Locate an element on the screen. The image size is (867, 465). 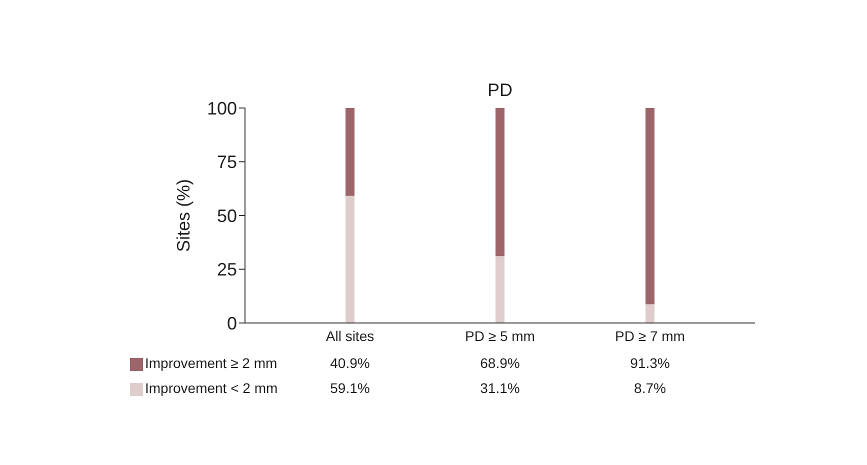
y-tick-label: 0 is located at coordinates (231, 323).